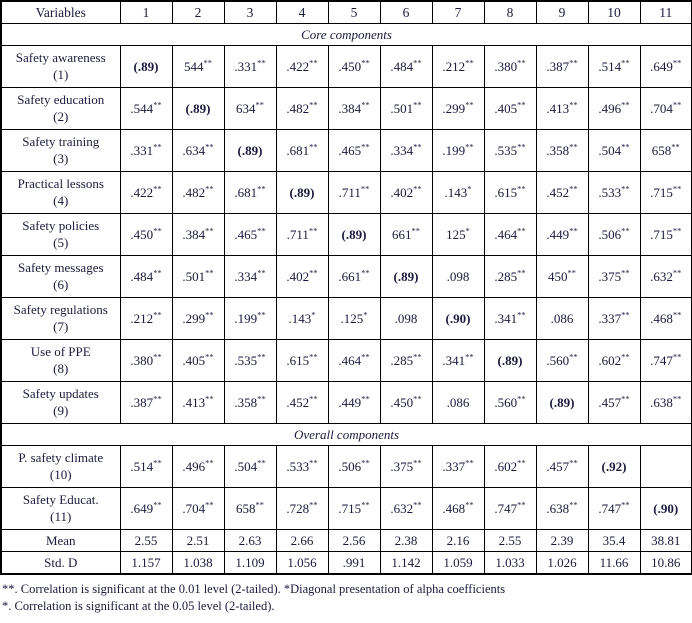 This screenshot has width=692, height=623. What do you see at coordinates (354, 108) in the screenshot?
I see `matrix-cell: .384**` at bounding box center [354, 108].